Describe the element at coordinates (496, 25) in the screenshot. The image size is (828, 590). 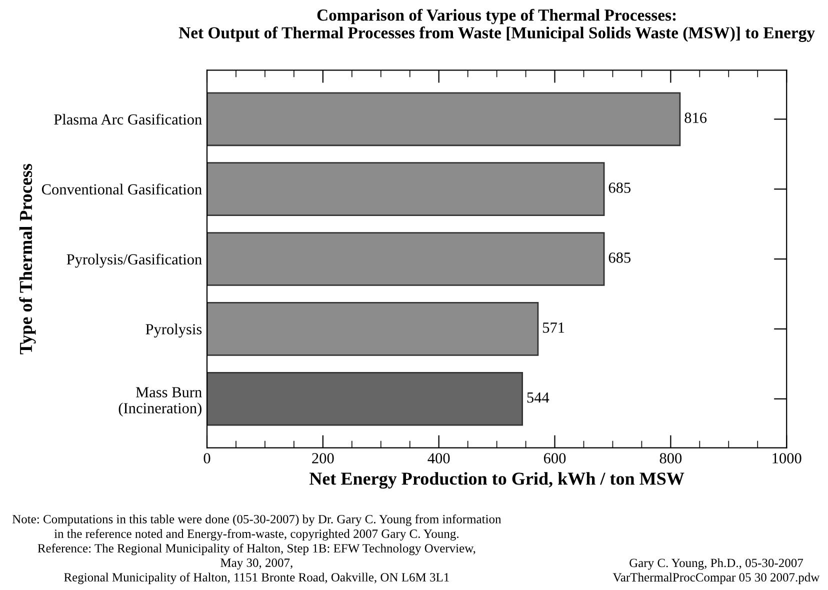
I see `chart-title: Comparison of Various type of Thermal Processes: Net Output of Thermal Processes from Waste [Municipal Solids Waste (MSW)] to Energy` at that location.